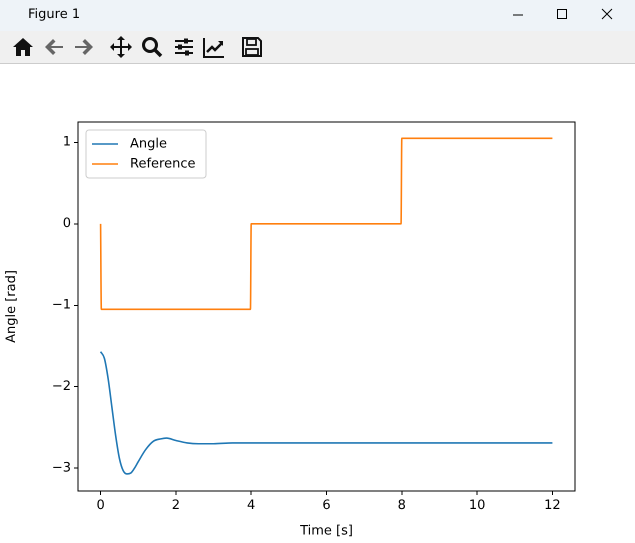 The width and height of the screenshot is (635, 543). What do you see at coordinates (477, 506) in the screenshot?
I see `x-tick-label: 10` at bounding box center [477, 506].